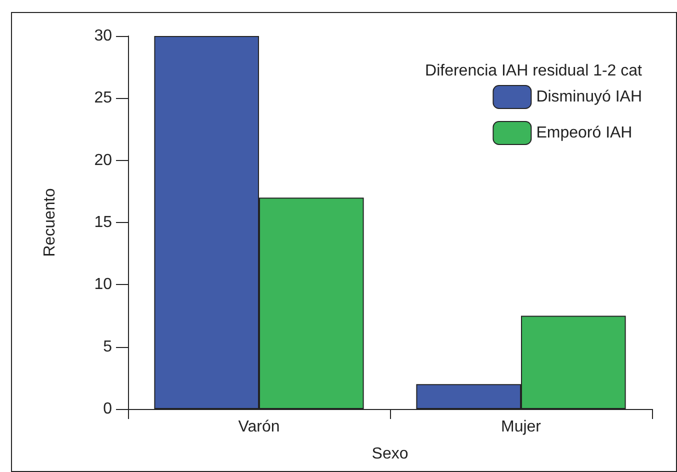 The width and height of the screenshot is (677, 472). What do you see at coordinates (259, 427) in the screenshot?
I see `x-tick-label: Varón` at bounding box center [259, 427].